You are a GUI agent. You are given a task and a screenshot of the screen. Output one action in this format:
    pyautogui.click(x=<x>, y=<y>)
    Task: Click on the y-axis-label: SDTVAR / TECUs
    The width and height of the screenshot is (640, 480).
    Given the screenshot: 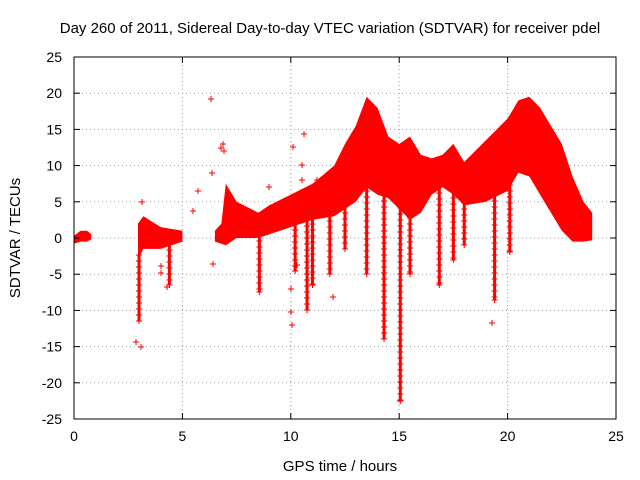 What is the action you would take?
    pyautogui.click(x=15, y=238)
    